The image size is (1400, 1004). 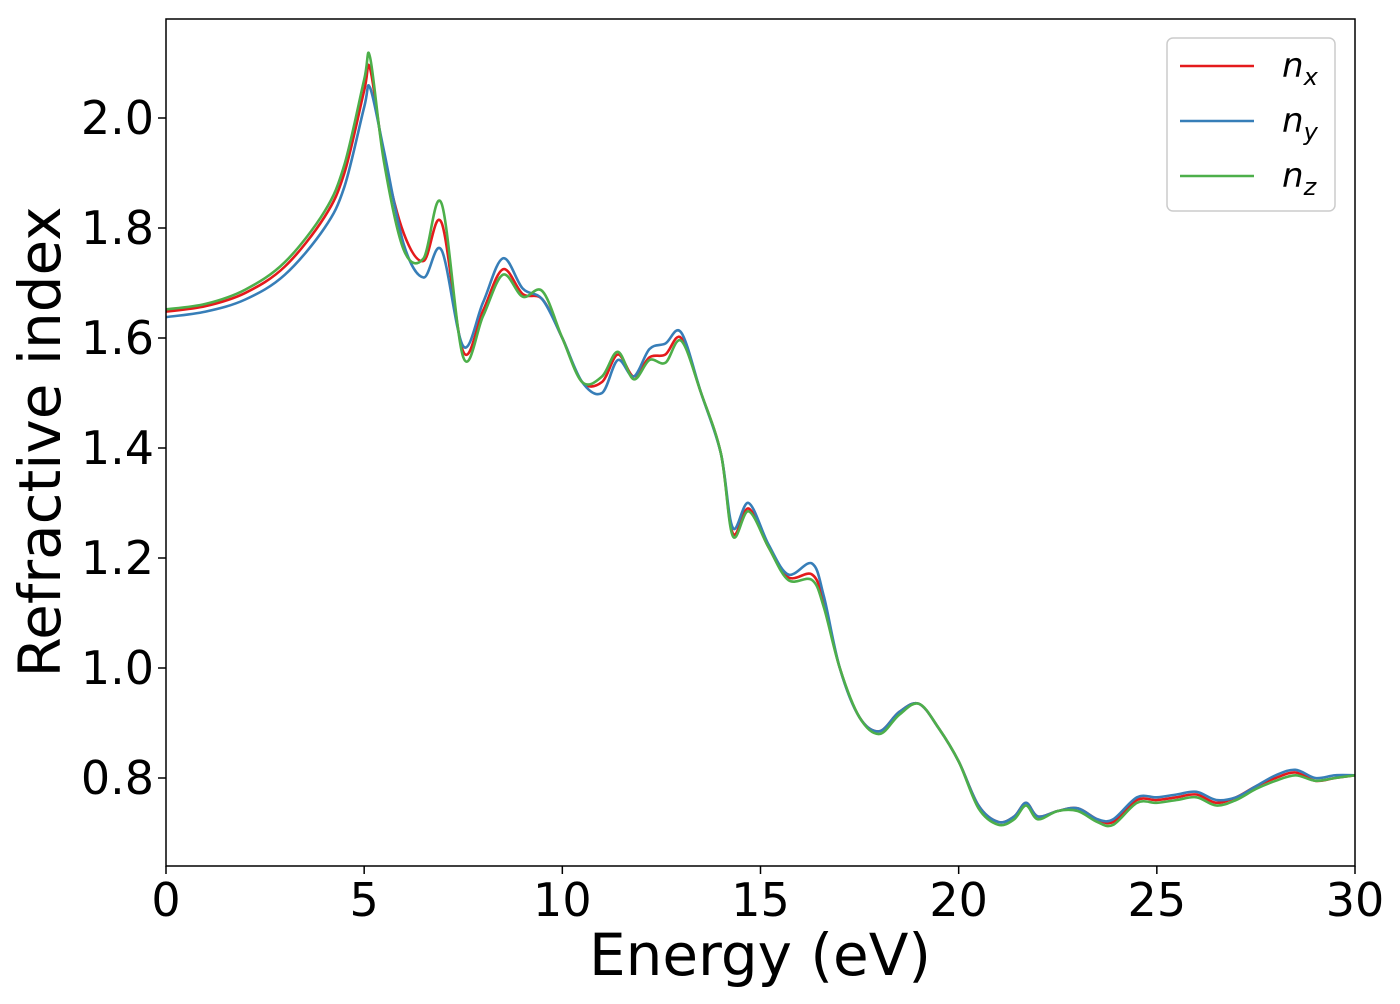 What do you see at coordinates (117, 338) in the screenshot?
I see `y-tick-label: 1.6` at bounding box center [117, 338].